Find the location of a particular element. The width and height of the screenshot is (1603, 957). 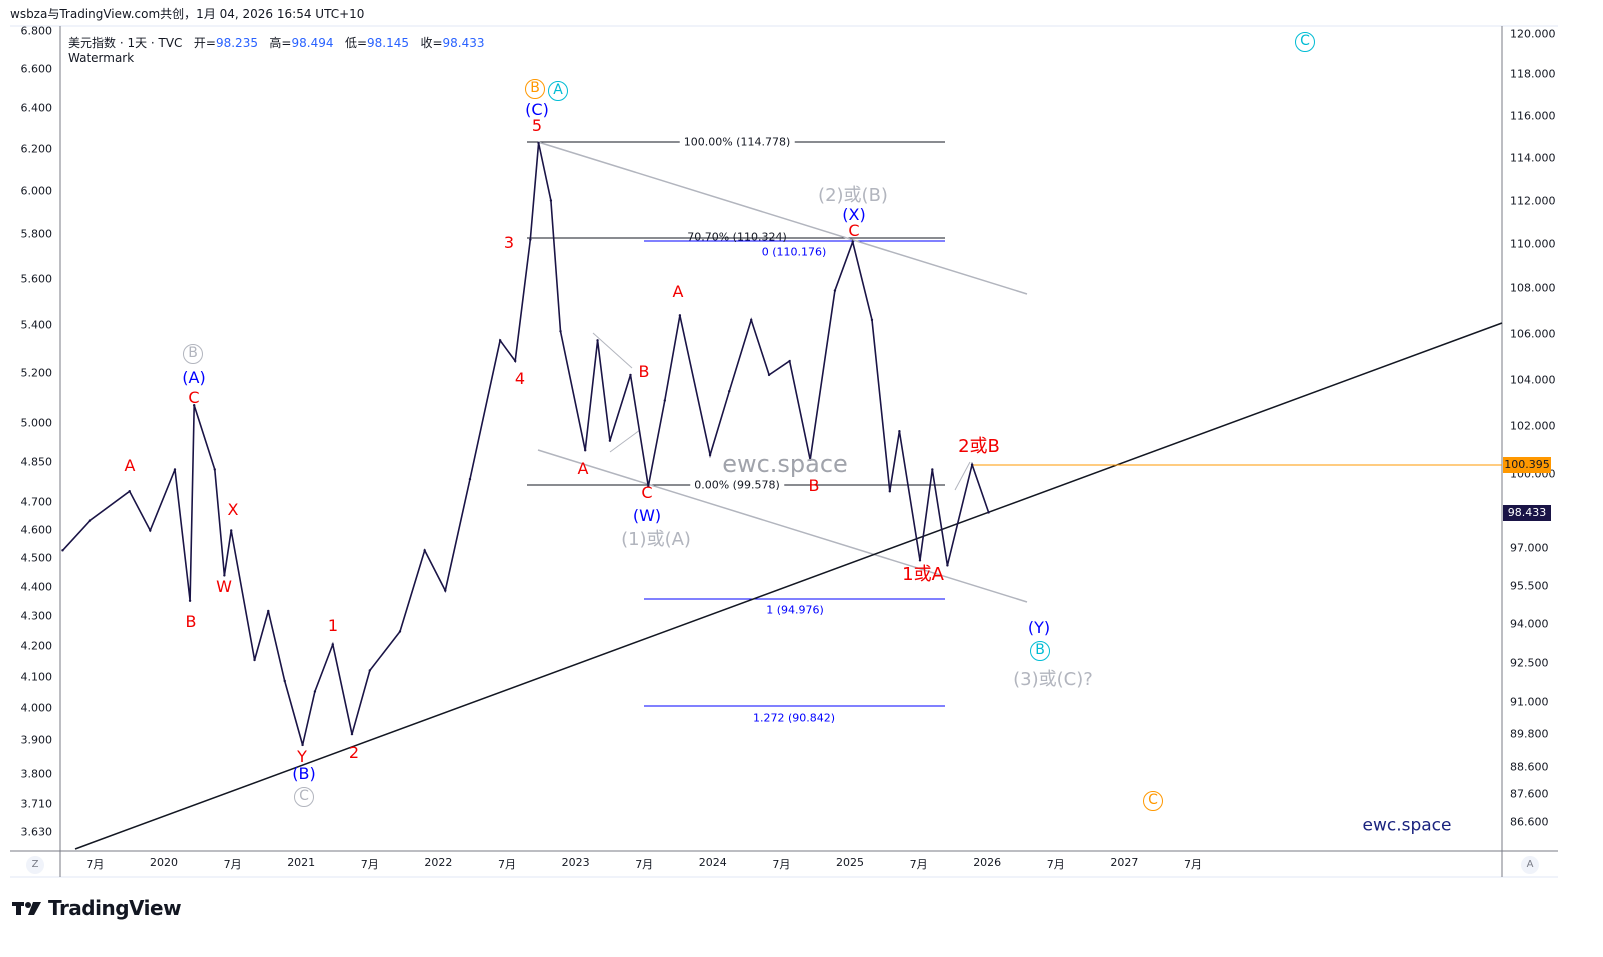

tradingview-logo: TradingView is located at coordinates (97, 908).